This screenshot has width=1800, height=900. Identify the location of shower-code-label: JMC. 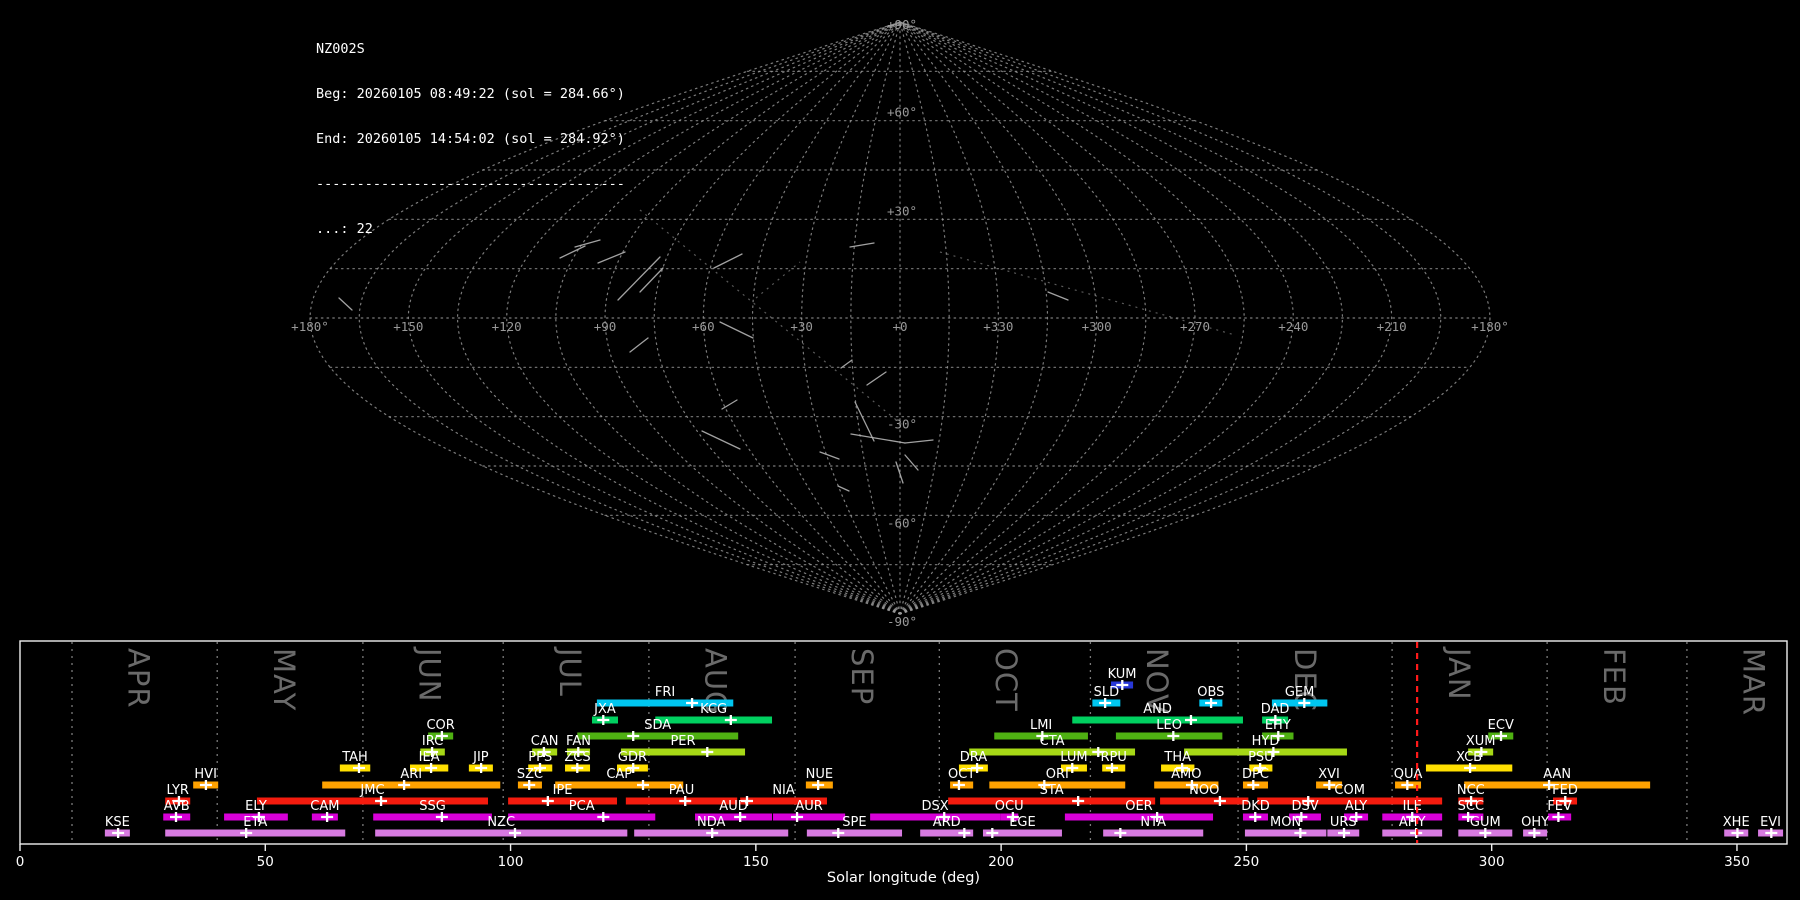
(371, 790).